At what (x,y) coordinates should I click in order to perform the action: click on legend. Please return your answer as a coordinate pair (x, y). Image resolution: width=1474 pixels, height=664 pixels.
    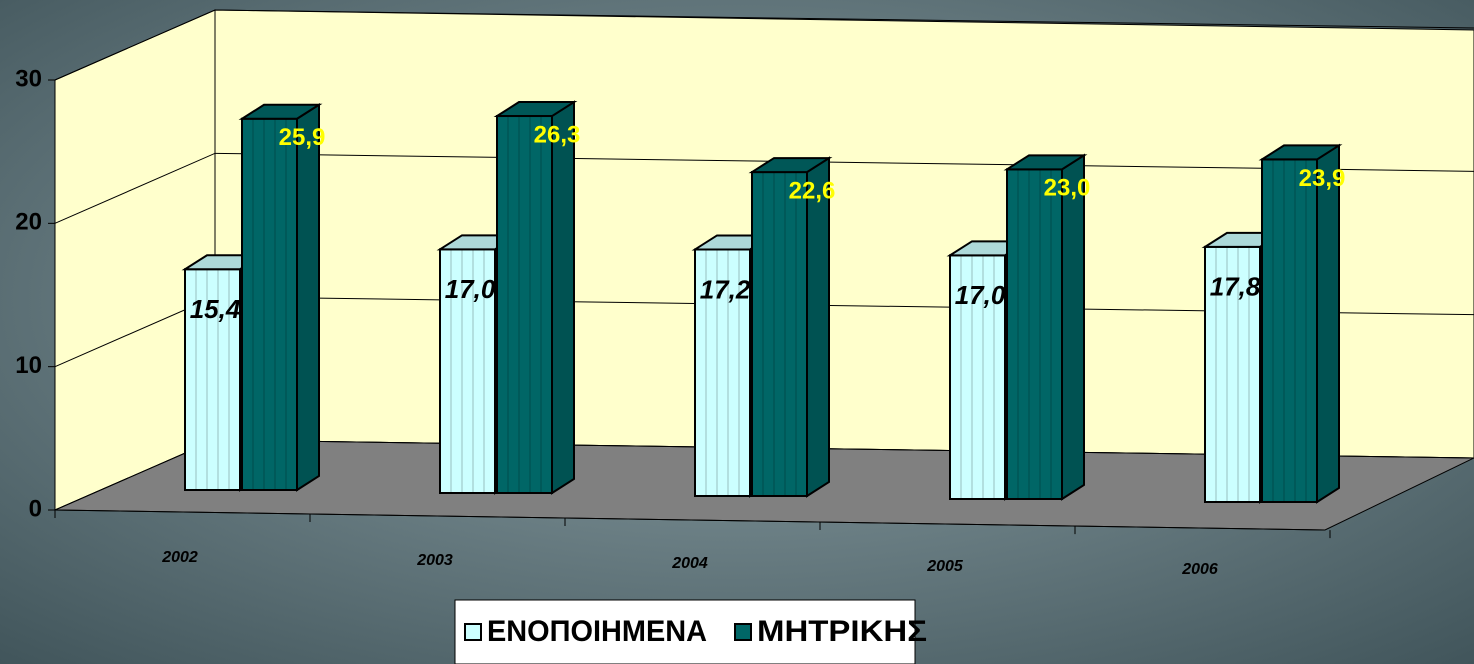
    Looking at the image, I should click on (685, 631).